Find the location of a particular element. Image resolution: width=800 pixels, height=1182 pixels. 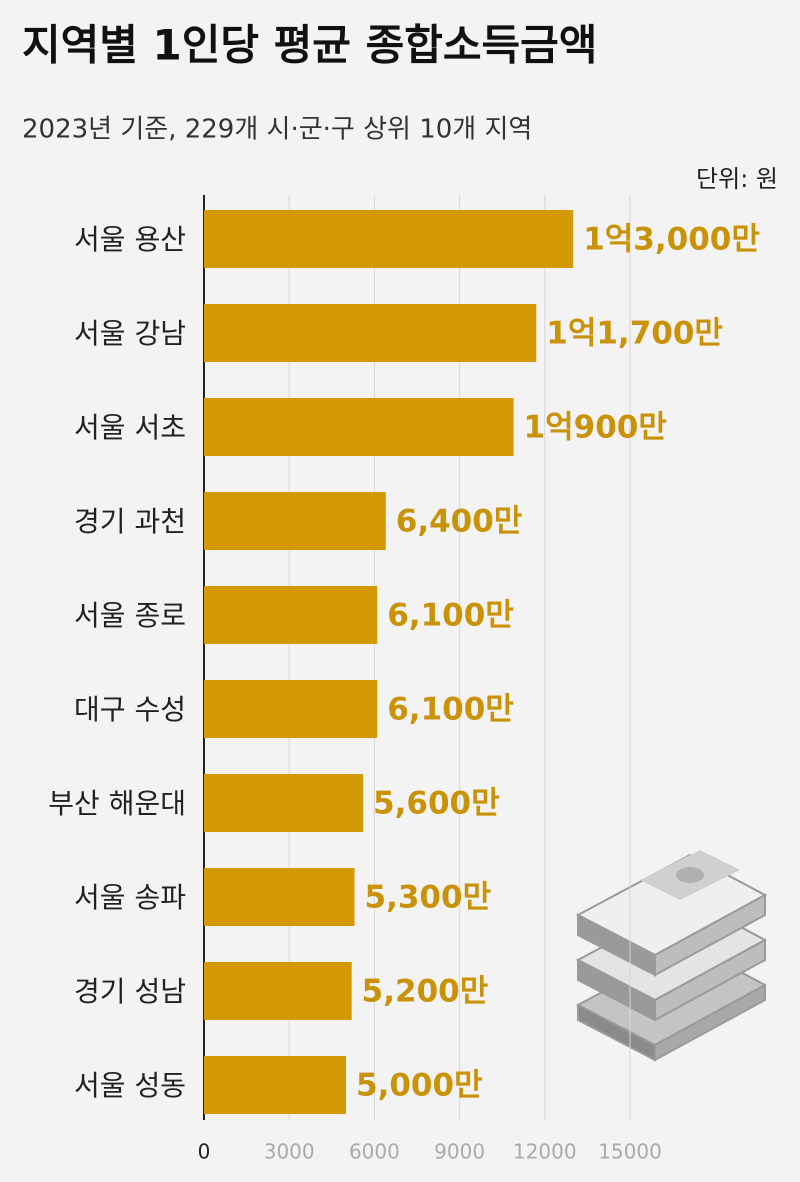

x-tick-label: 3000 is located at coordinates (289, 1152).